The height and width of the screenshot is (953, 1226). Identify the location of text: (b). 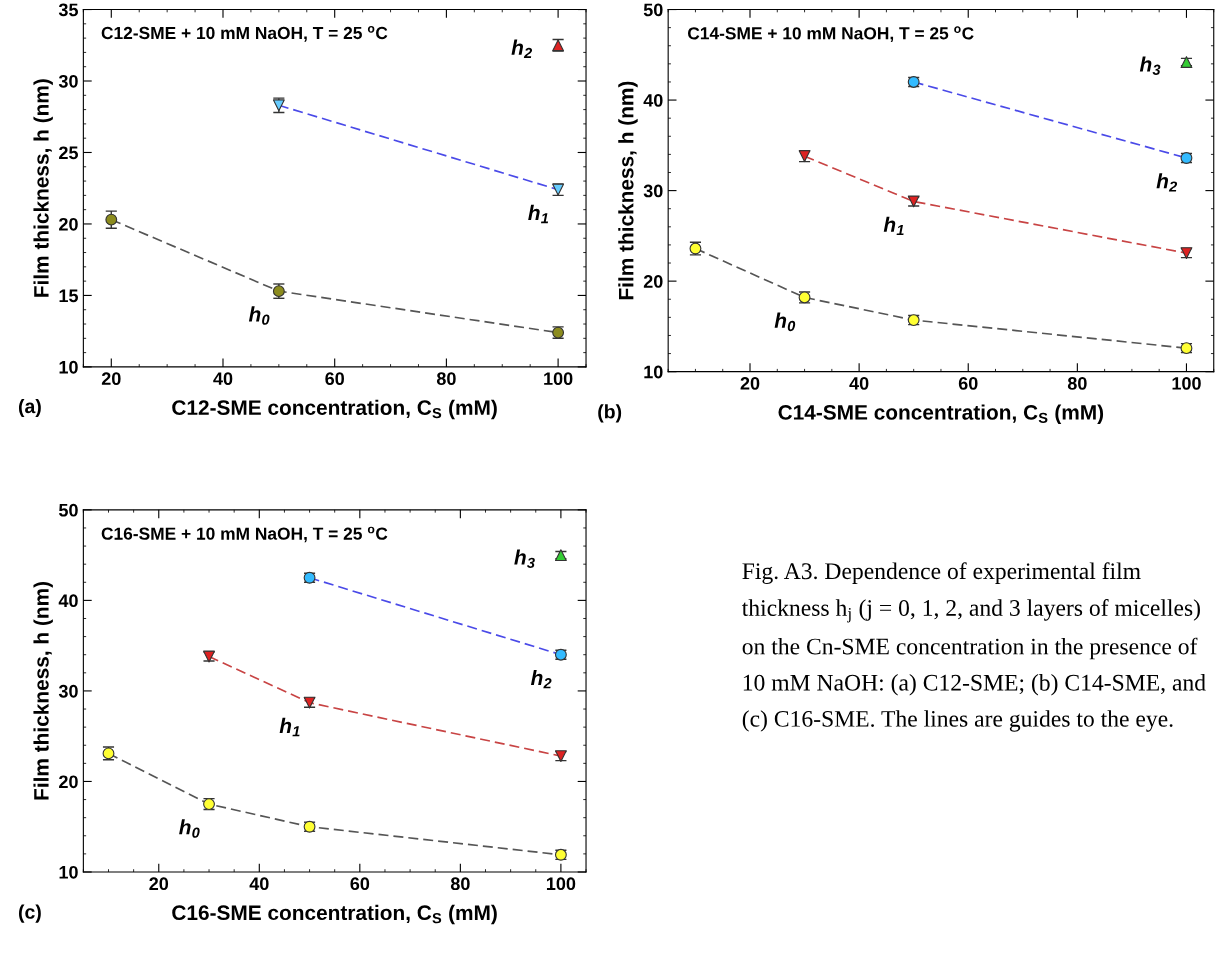
(610, 413).